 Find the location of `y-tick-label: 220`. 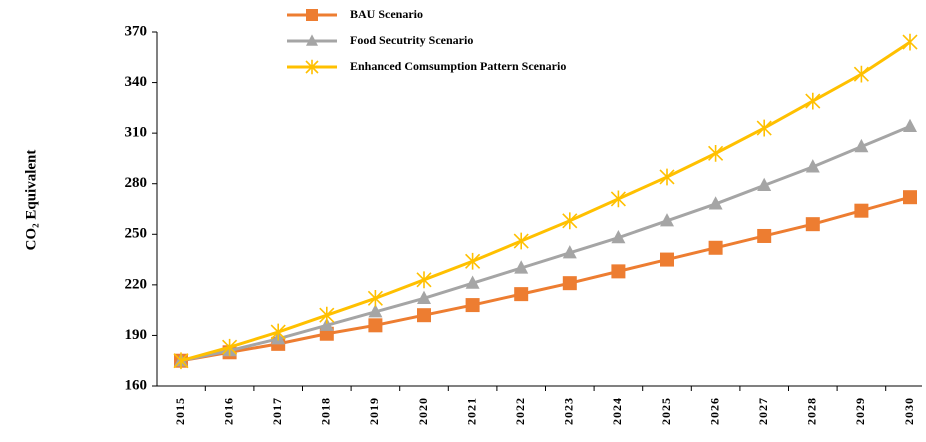

y-tick-label: 220 is located at coordinates (136, 284).